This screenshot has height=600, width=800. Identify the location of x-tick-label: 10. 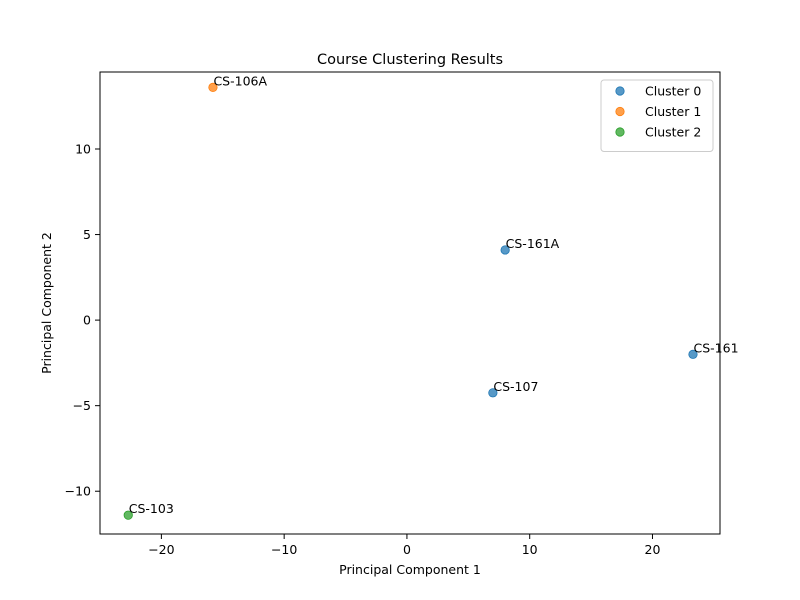
(530, 549).